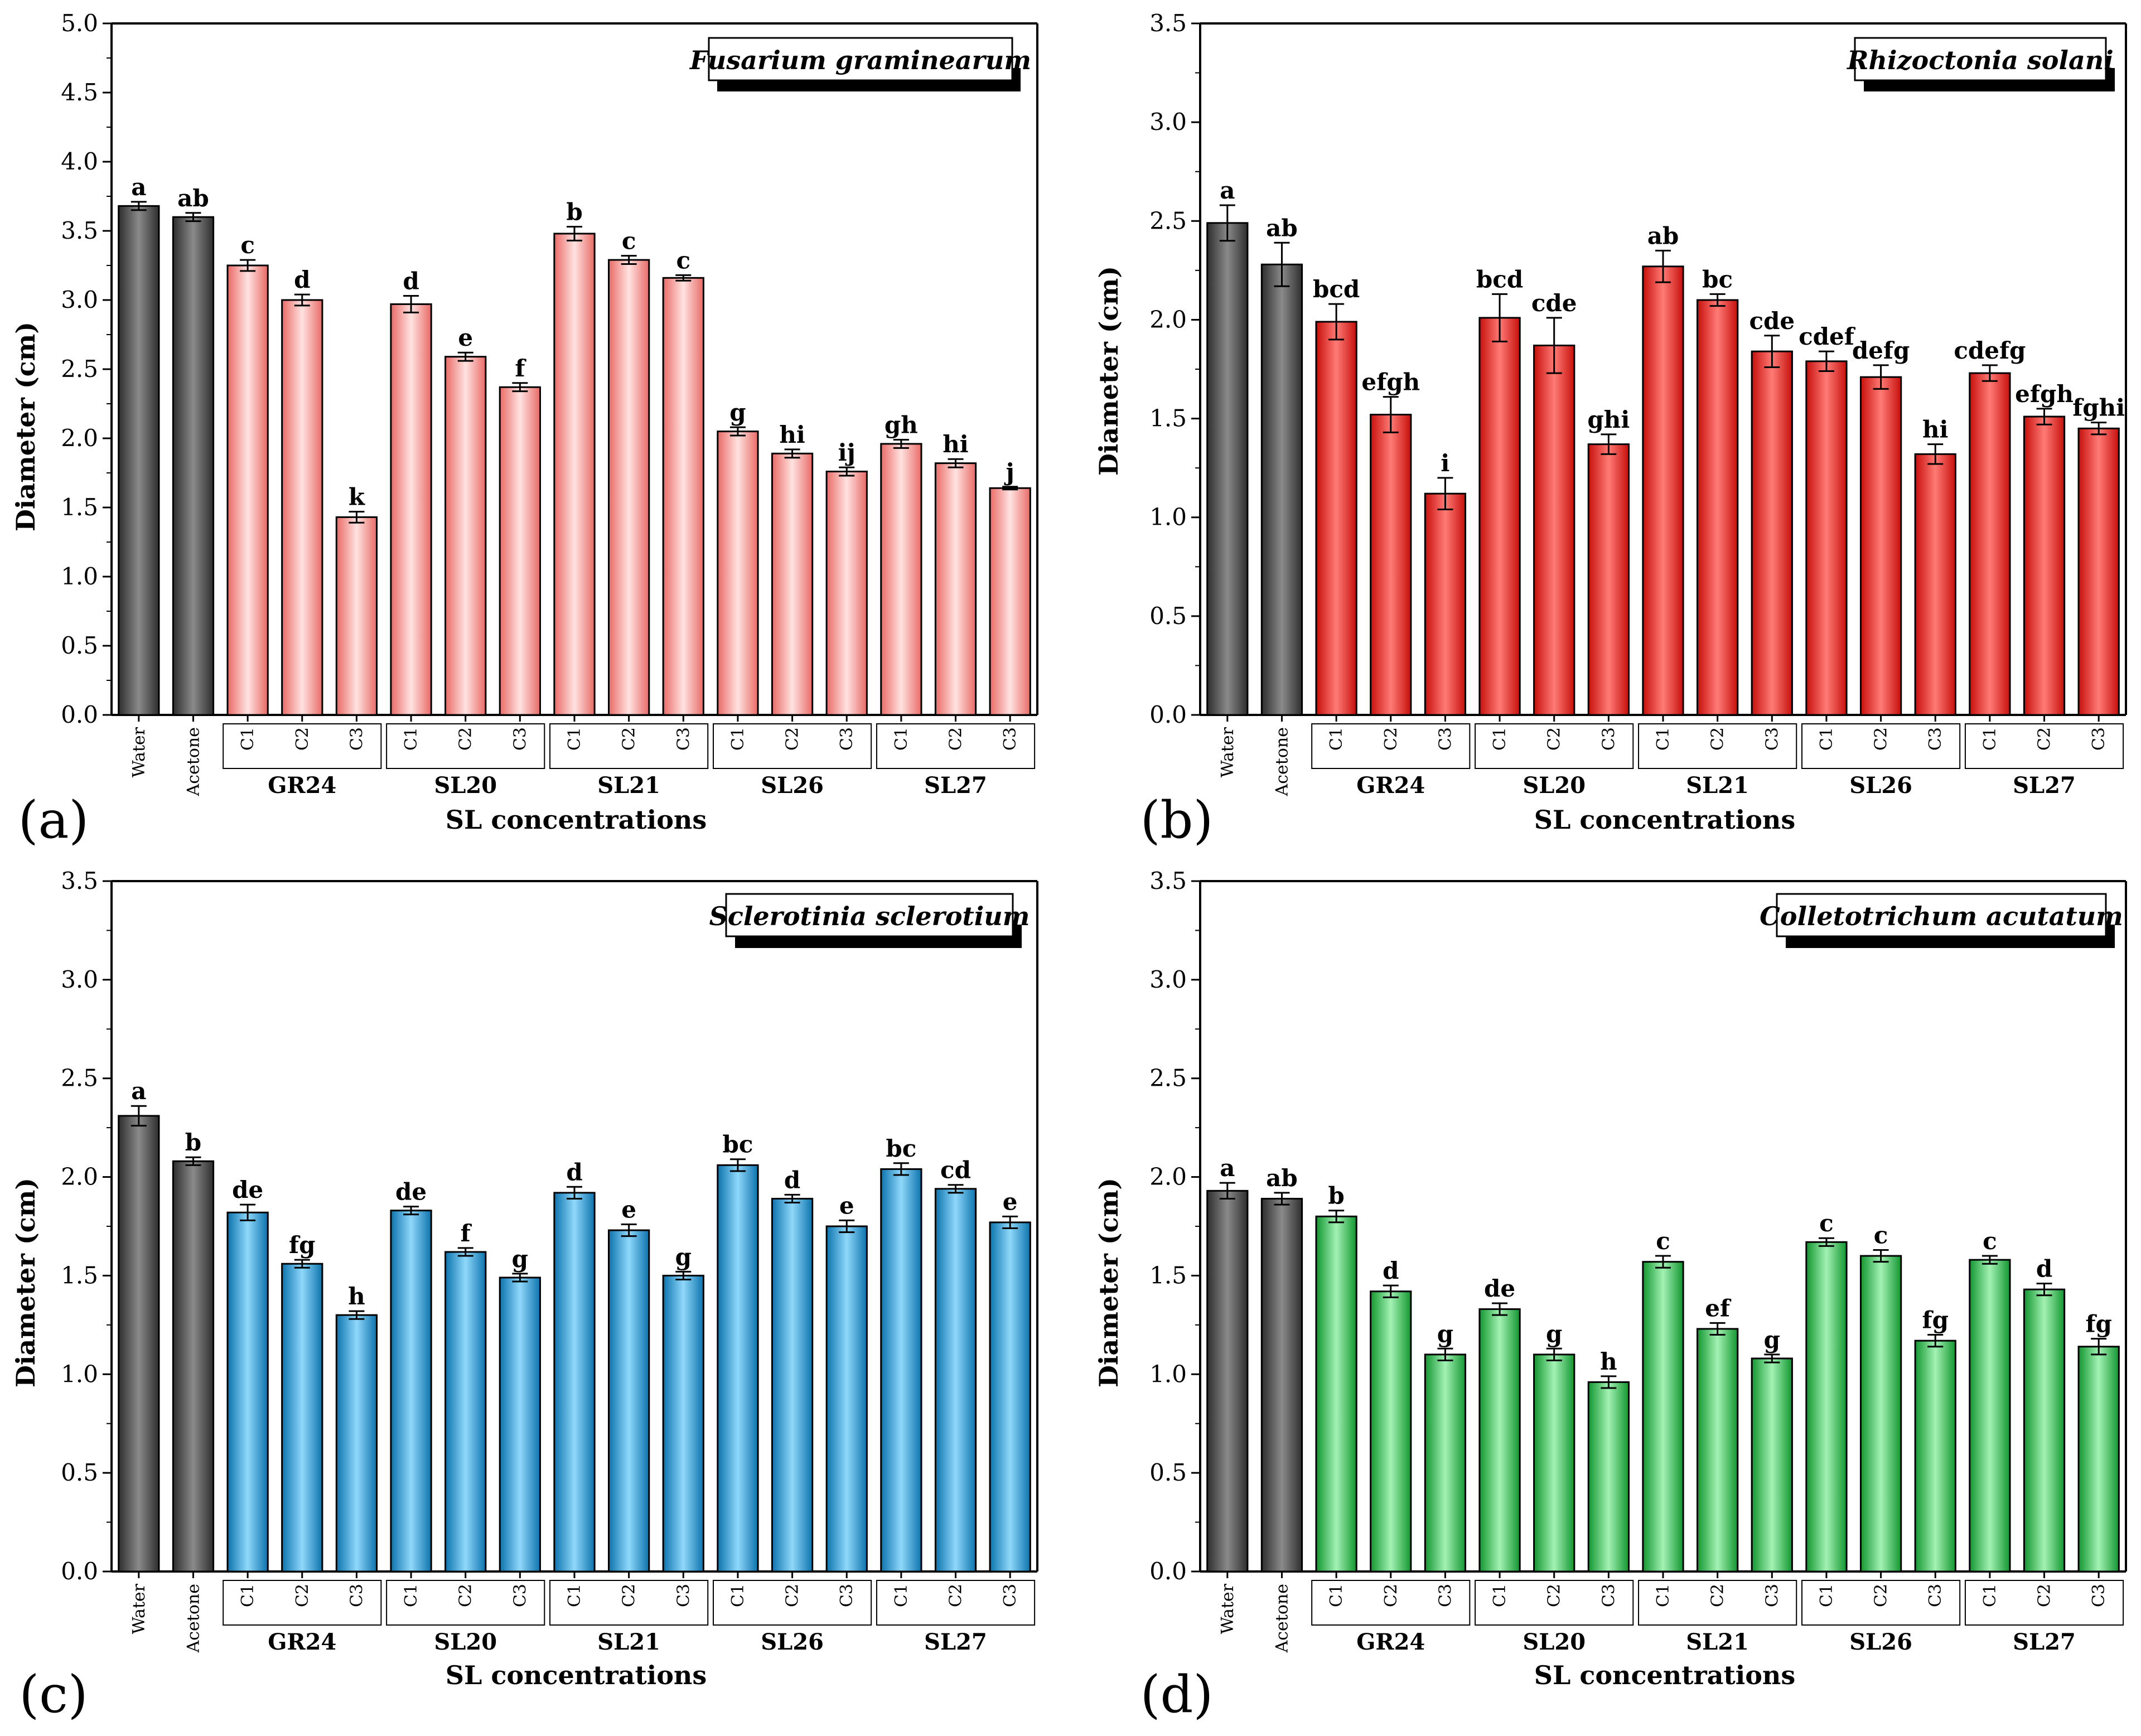 The image size is (2141, 1736). What do you see at coordinates (1168, 980) in the screenshot?
I see `y-tick-label: 3.0` at bounding box center [1168, 980].